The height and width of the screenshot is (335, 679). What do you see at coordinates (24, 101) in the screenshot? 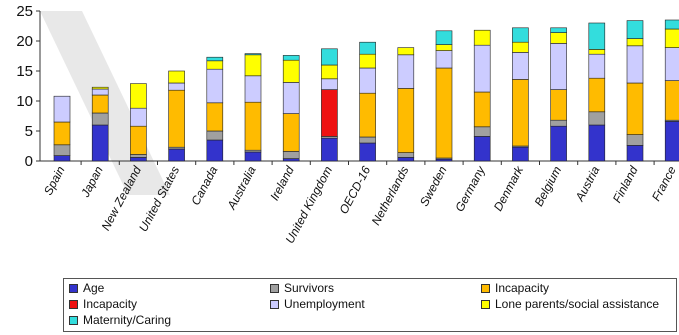
I see `y-tick-label: 10` at bounding box center [24, 101].